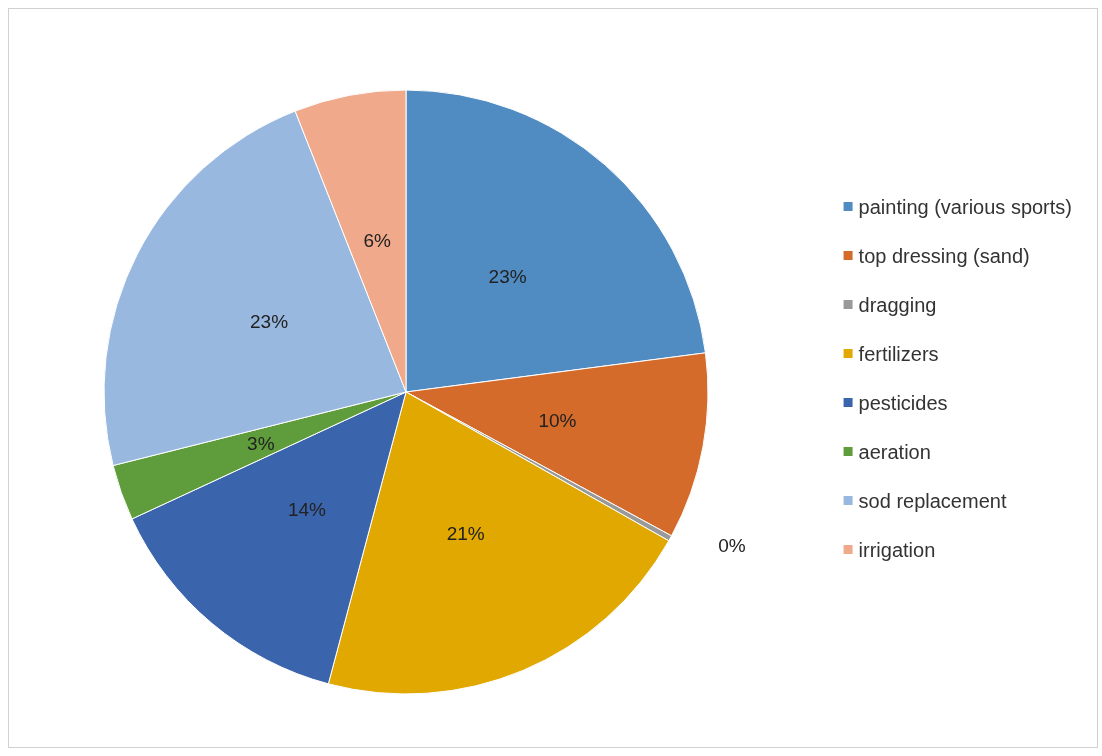 This screenshot has height=756, width=1102. What do you see at coordinates (932, 500) in the screenshot?
I see `legend-label: sod replacement` at bounding box center [932, 500].